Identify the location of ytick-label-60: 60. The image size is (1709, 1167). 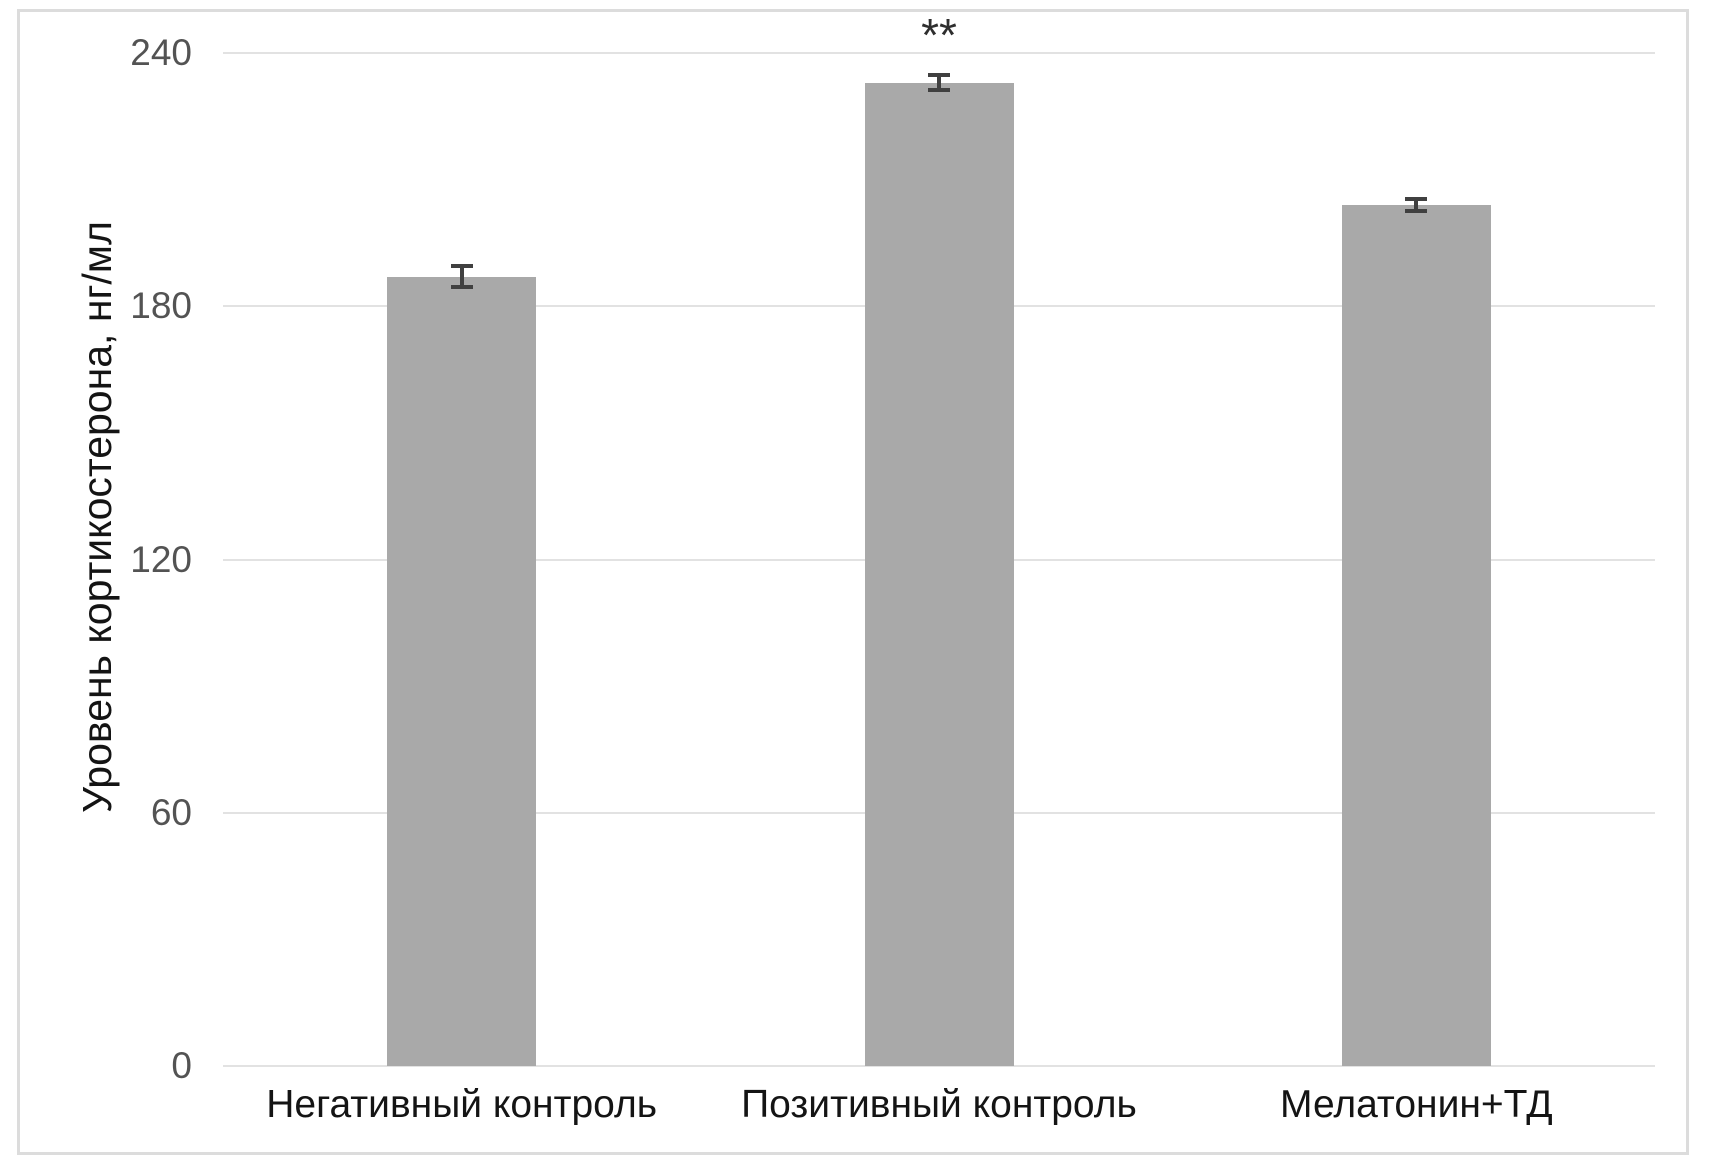
(171, 812).